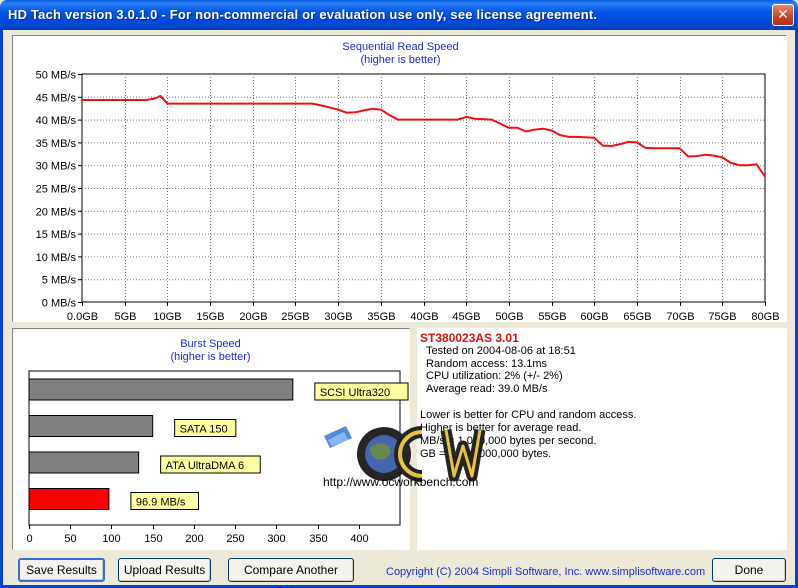  I want to click on done-button: Done, so click(749, 570).